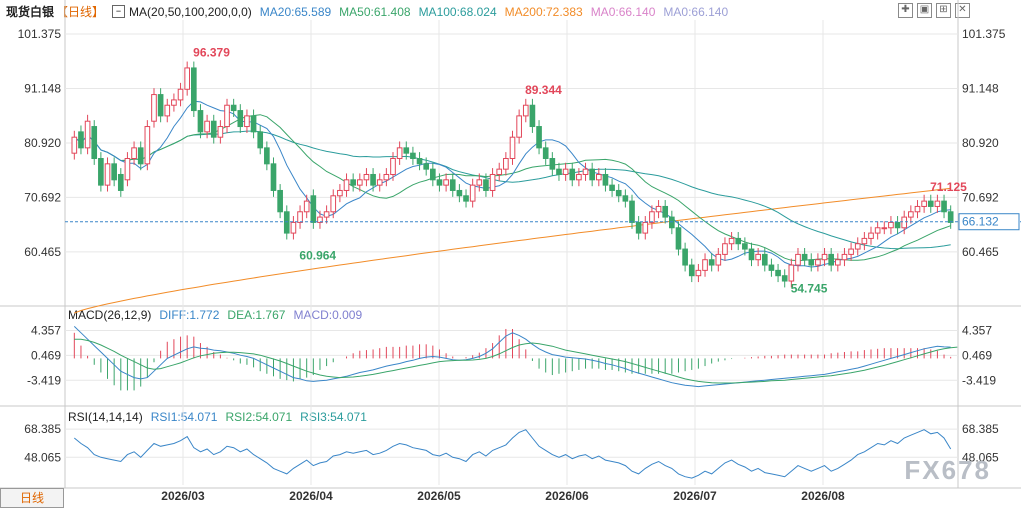 The height and width of the screenshot is (508, 1021). What do you see at coordinates (934, 10) in the screenshot?
I see `chart-toolbar: ✚ ▣ ⊞ ✕` at bounding box center [934, 10].